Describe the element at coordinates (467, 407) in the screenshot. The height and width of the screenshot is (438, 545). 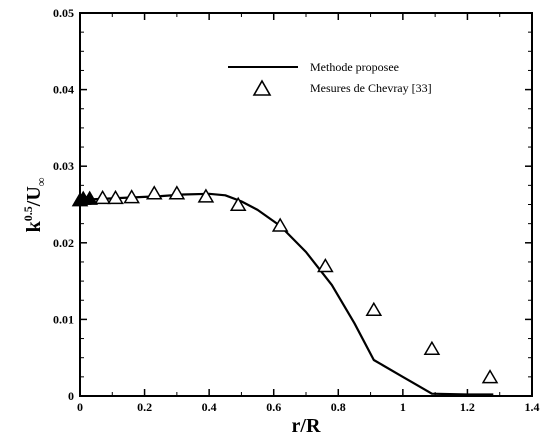
I see `x-tick-label: 1.2` at that location.